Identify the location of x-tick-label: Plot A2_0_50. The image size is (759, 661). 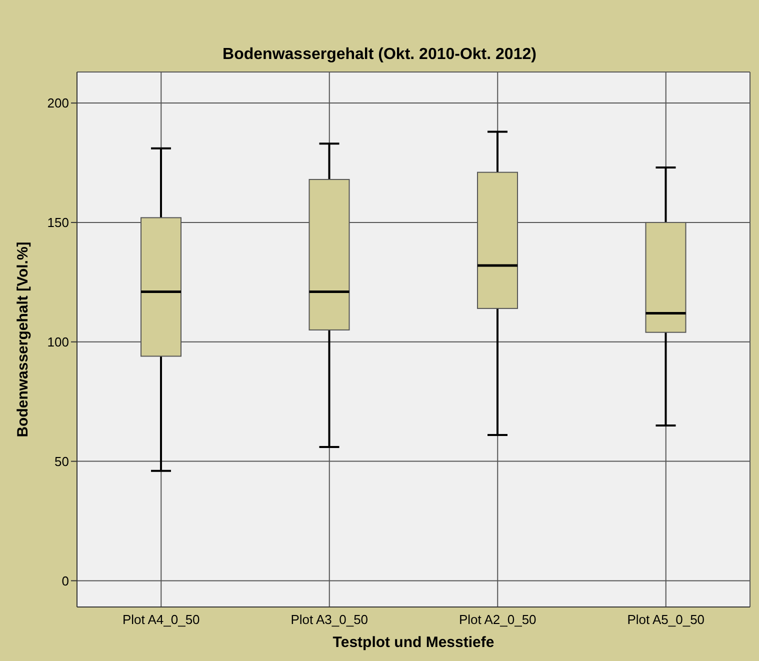
(497, 620).